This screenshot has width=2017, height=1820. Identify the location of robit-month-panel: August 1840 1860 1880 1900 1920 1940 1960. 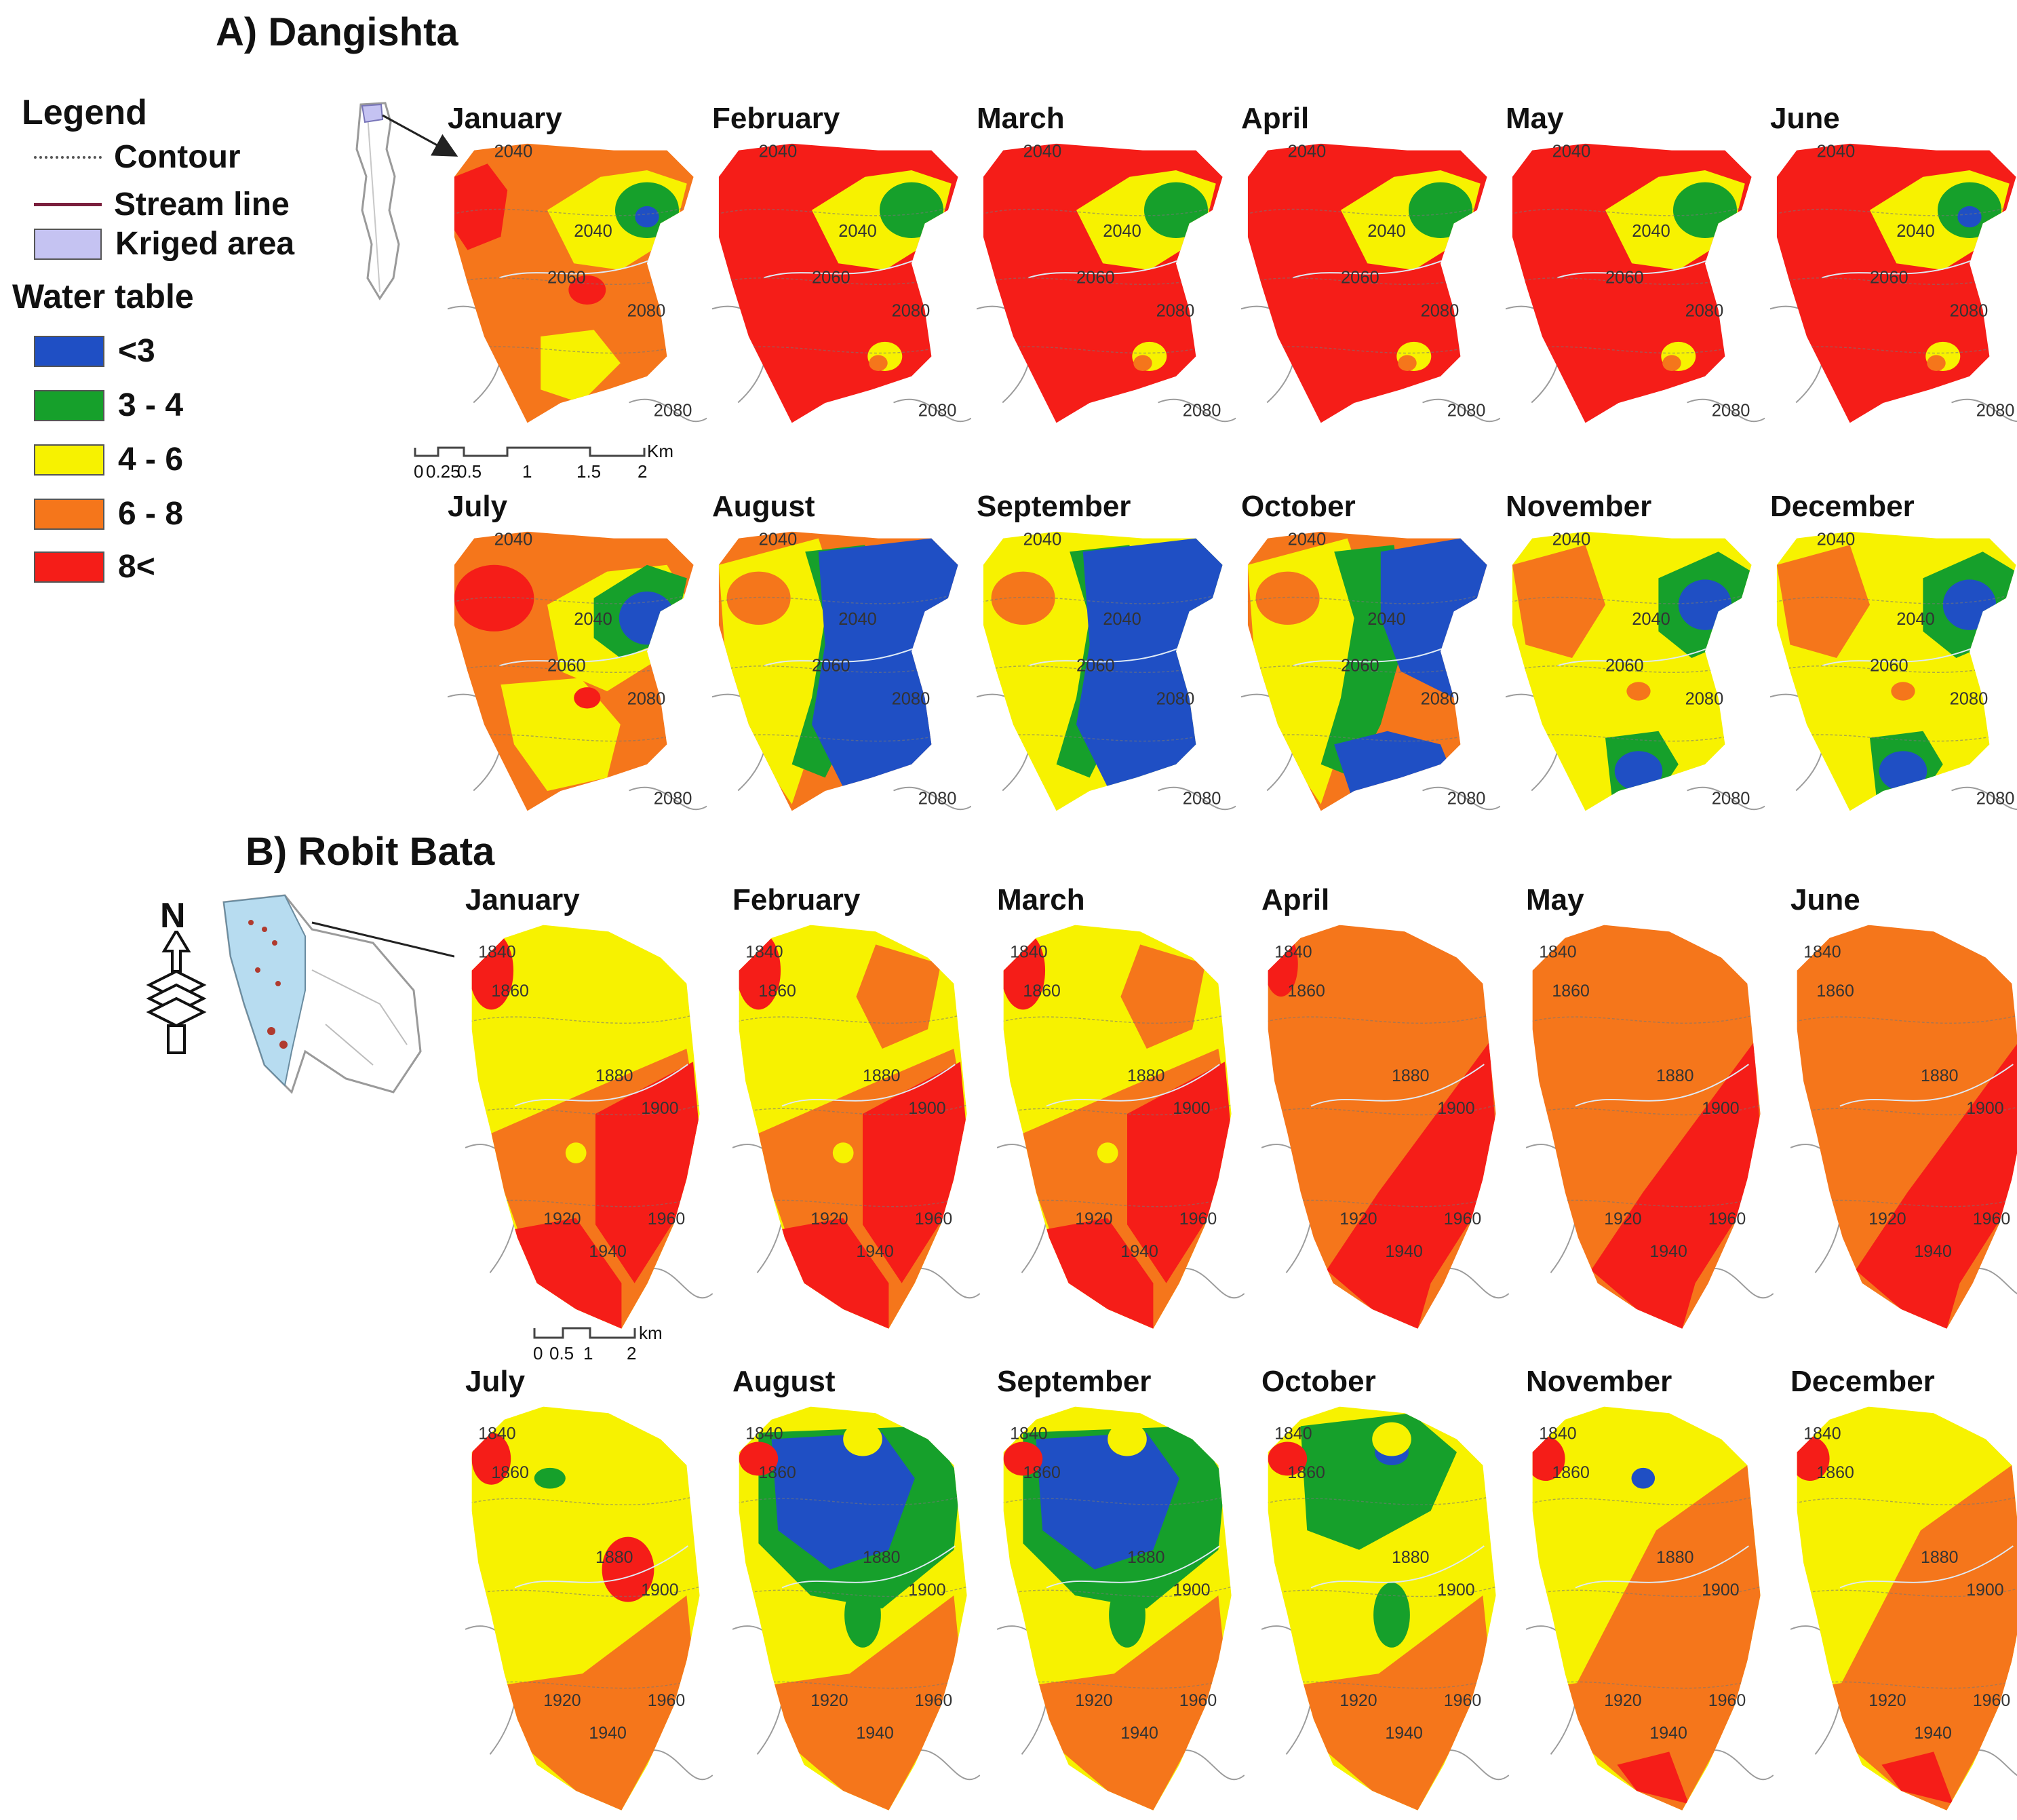
(861, 1589).